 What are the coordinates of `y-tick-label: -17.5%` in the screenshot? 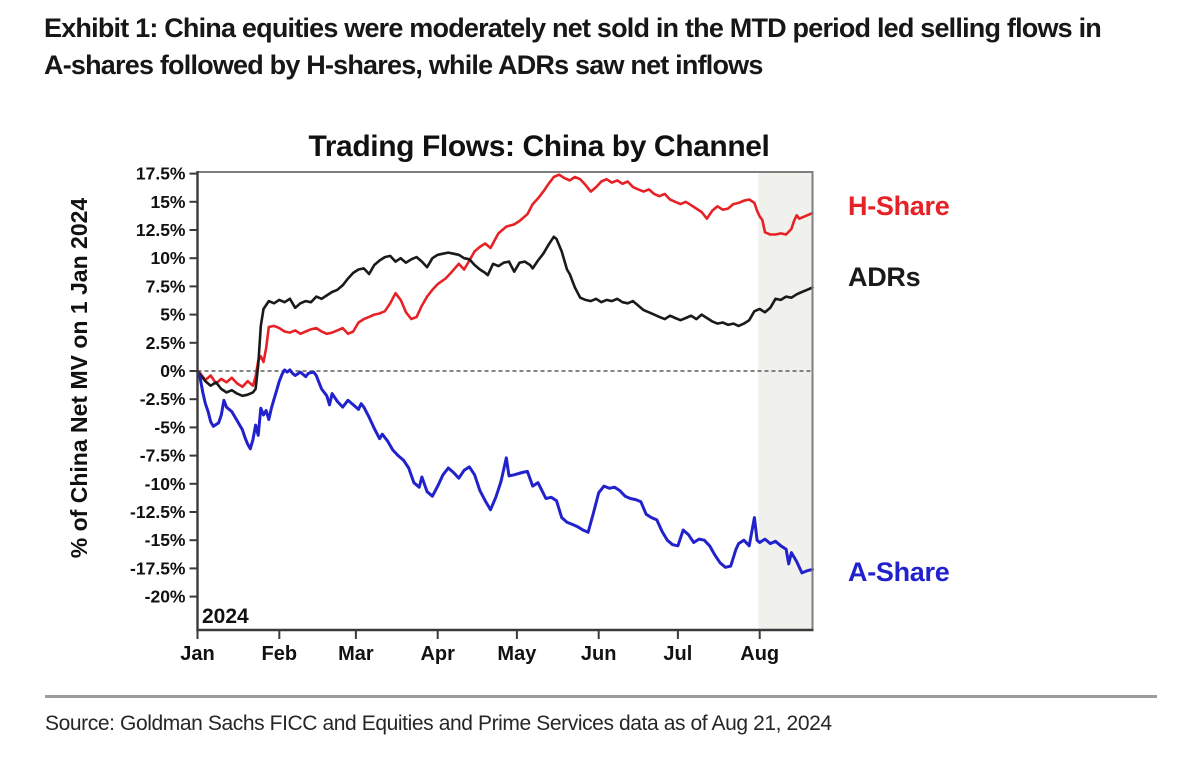 It's located at (158, 568).